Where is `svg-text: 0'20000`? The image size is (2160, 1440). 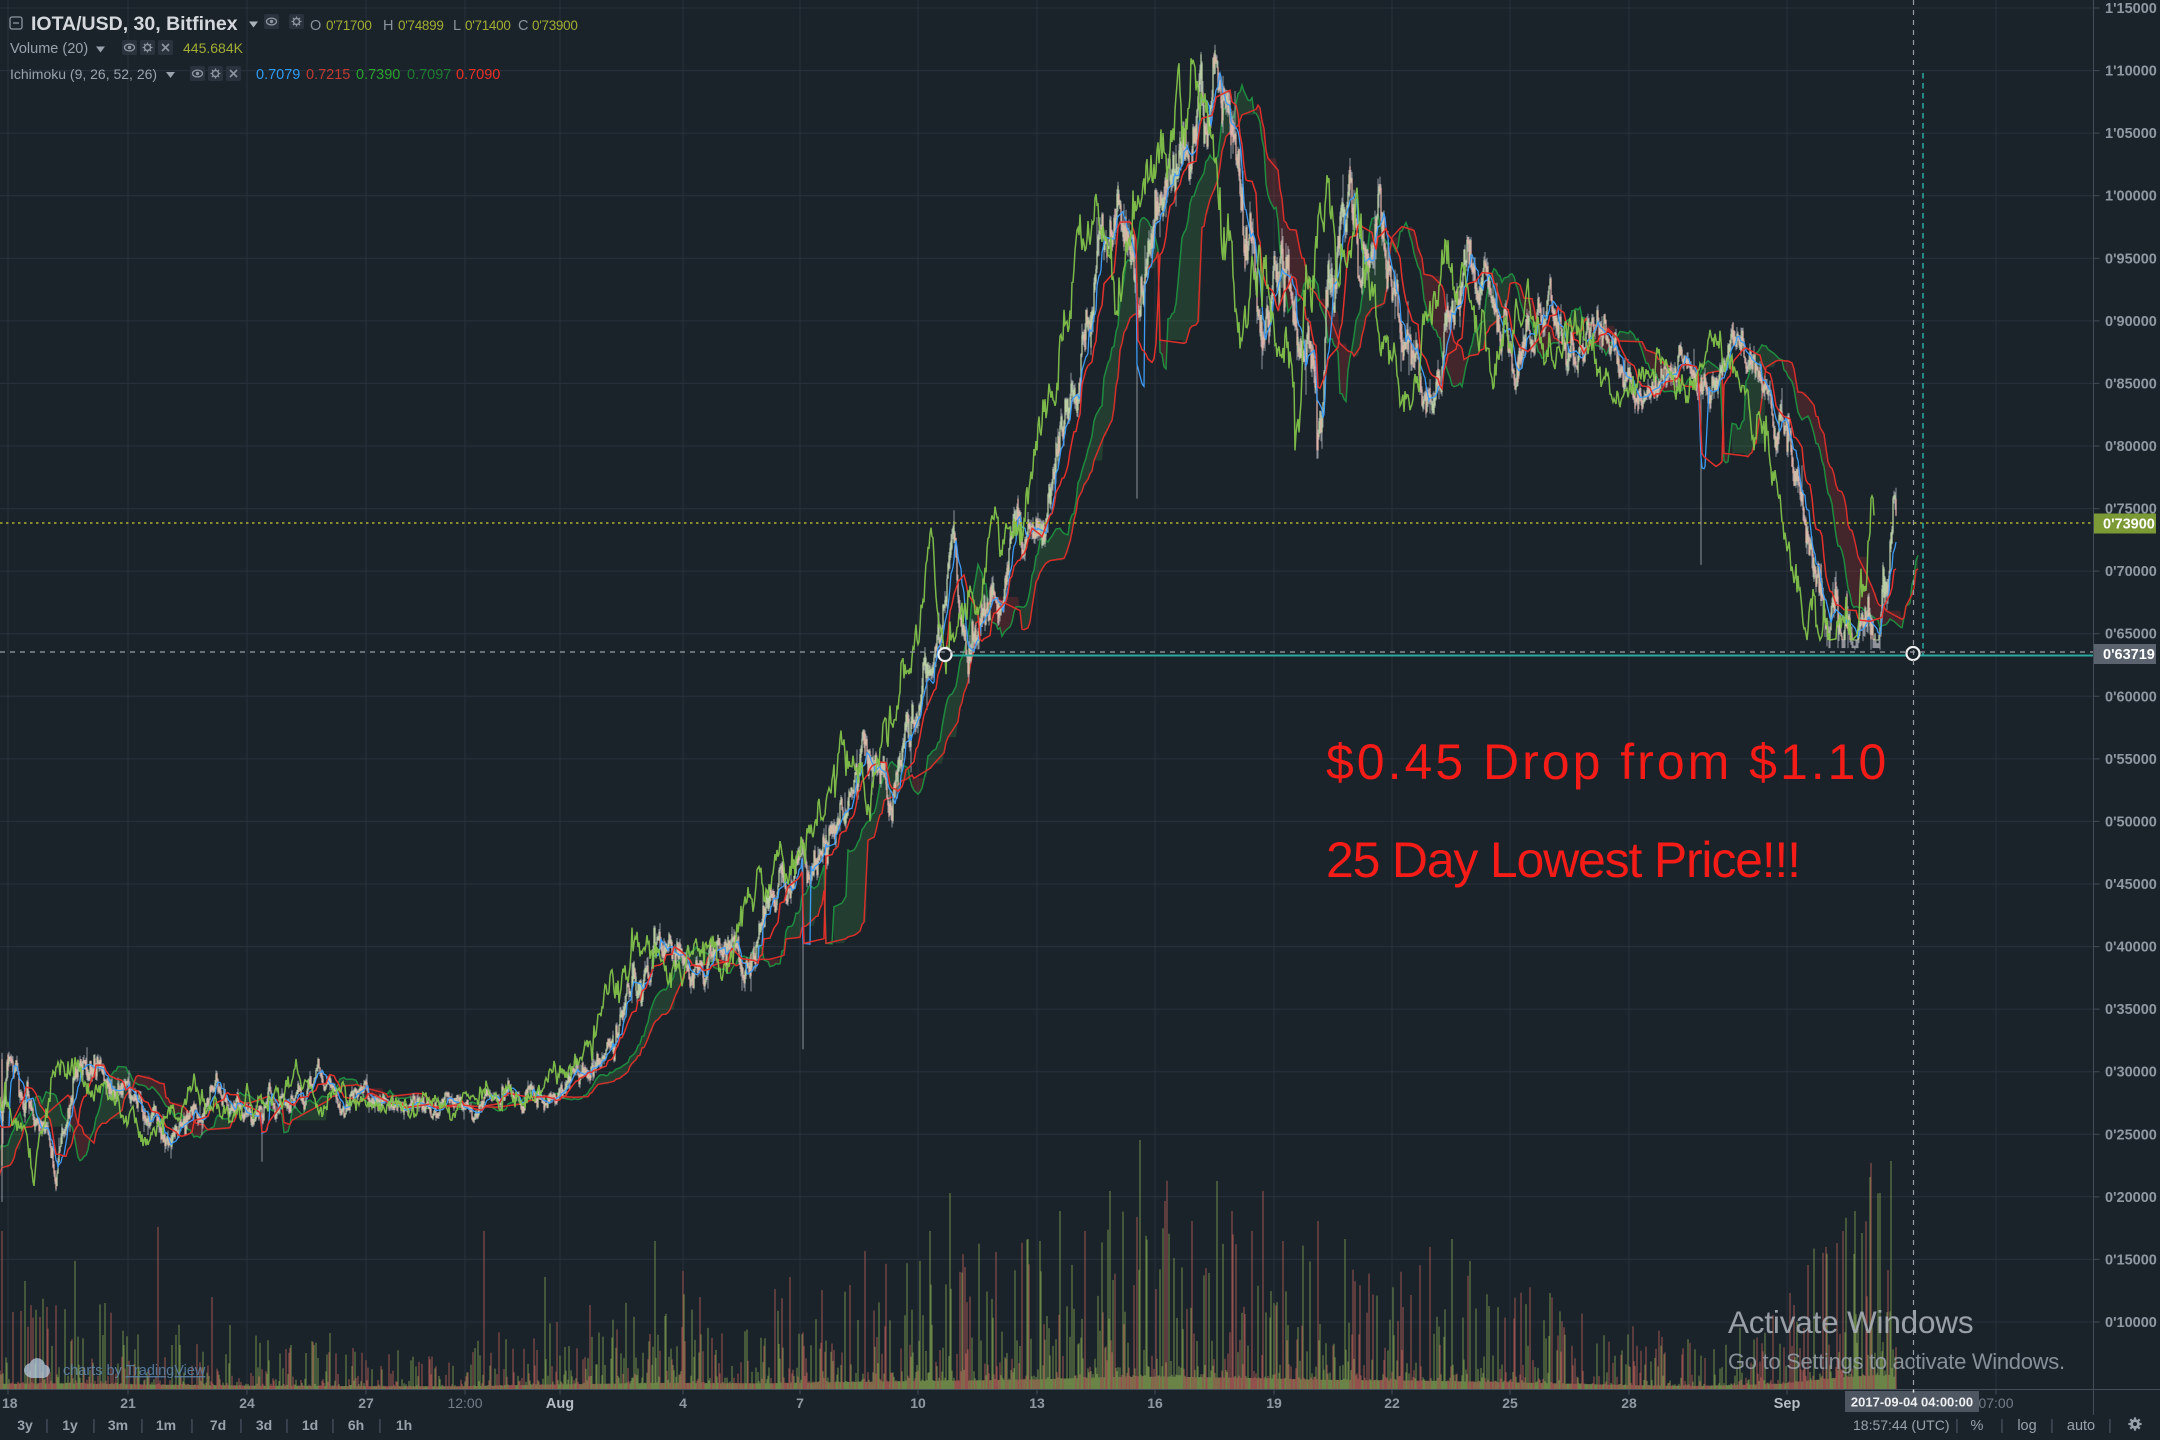 svg-text: 0'20000 is located at coordinates (2131, 1198).